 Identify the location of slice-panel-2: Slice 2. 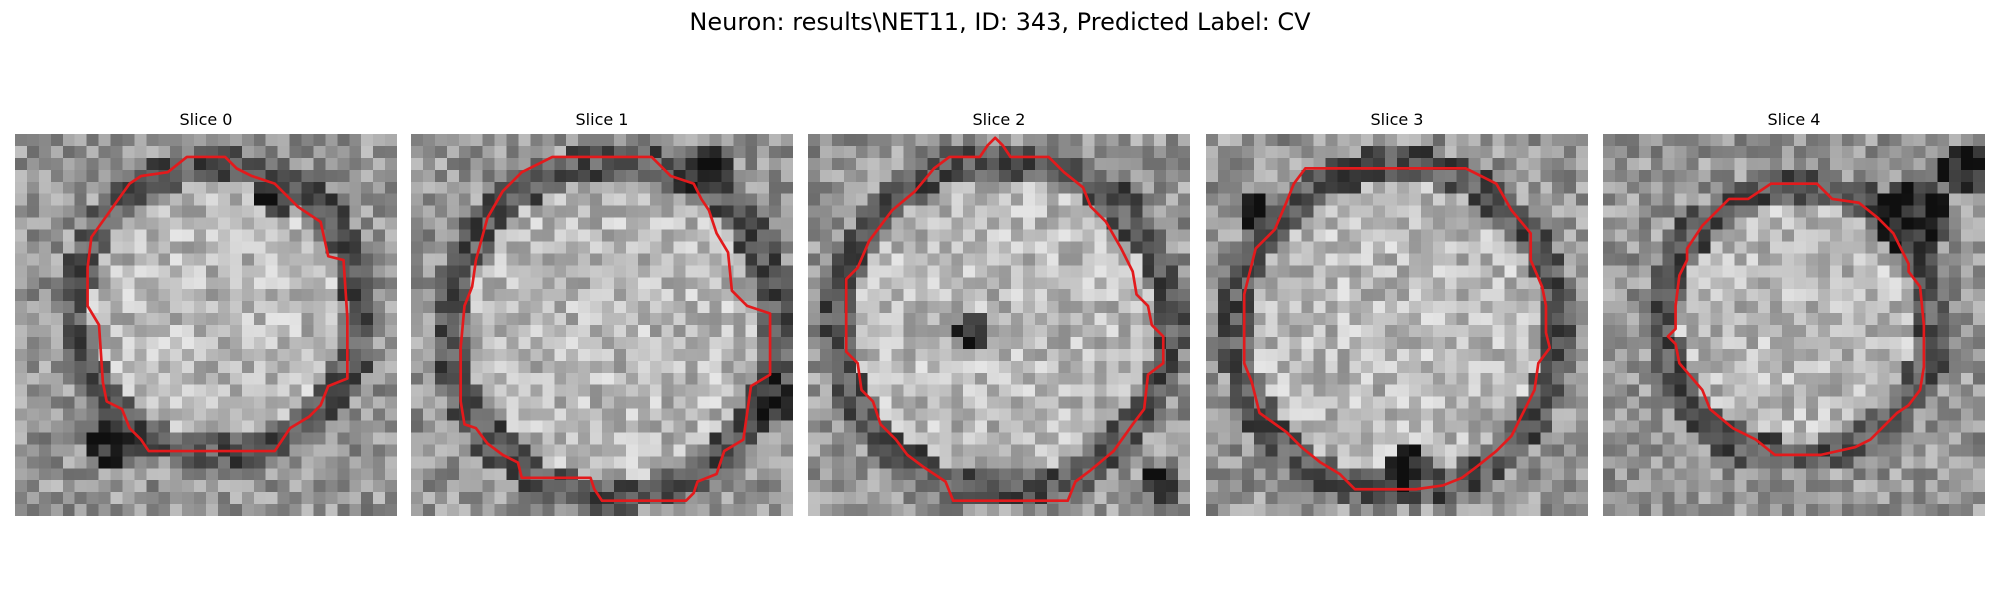
(999, 312).